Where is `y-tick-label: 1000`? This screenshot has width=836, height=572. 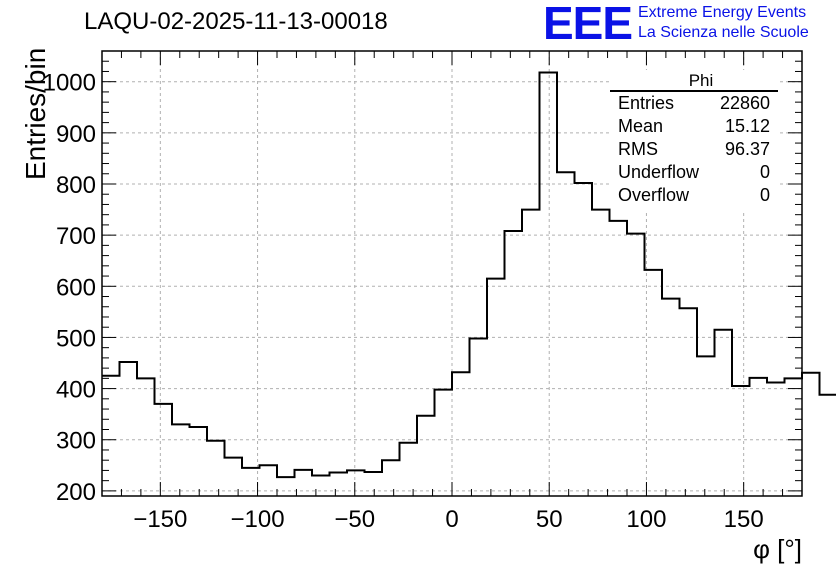 y-tick-label: 1000 is located at coordinates (69, 83).